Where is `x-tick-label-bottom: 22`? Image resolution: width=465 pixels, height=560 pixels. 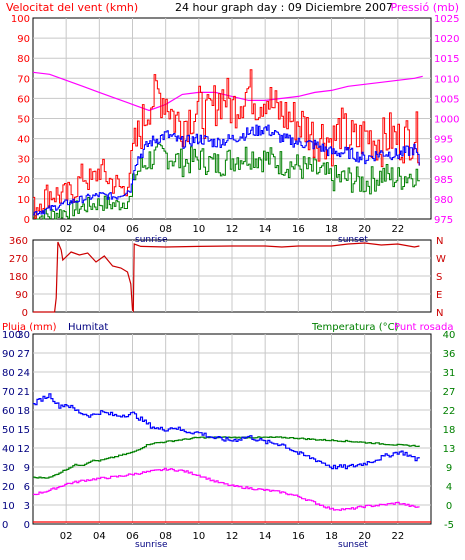 x-tick-label-bottom: 22 is located at coordinates (397, 536).